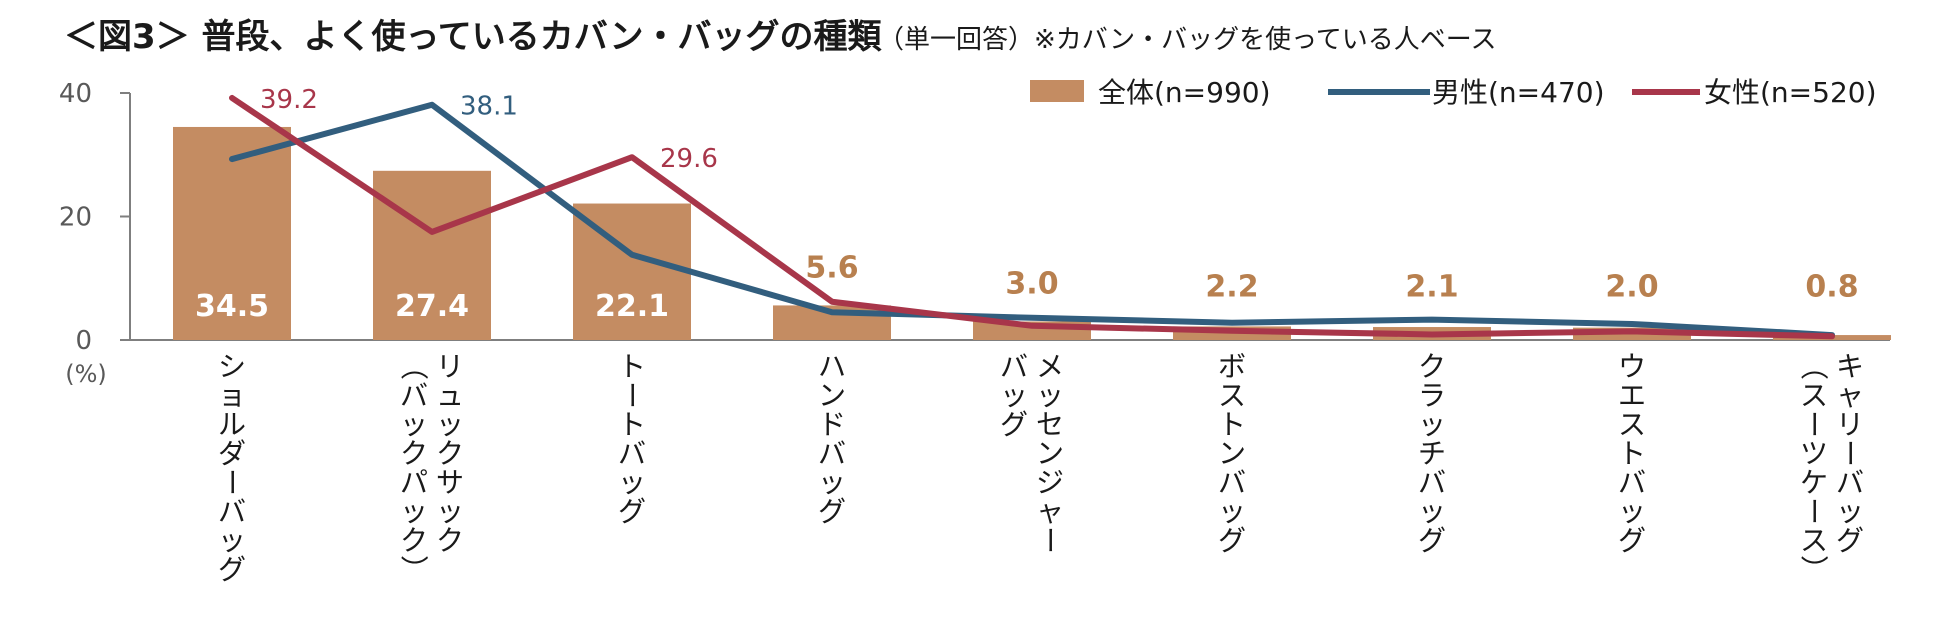 This screenshot has width=1950, height=622. I want to click on category-label-char: ル, so click(232, 424).